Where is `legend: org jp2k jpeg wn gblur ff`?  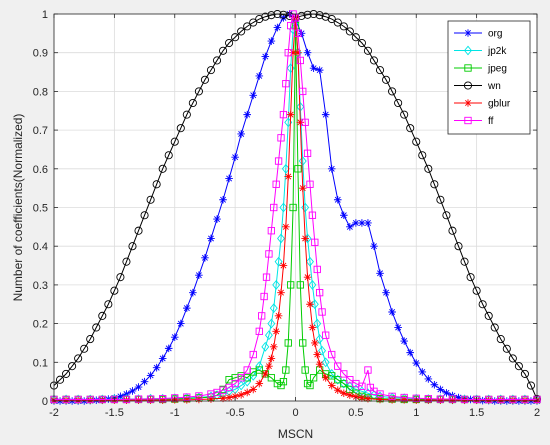 legend: org jp2k jpeg wn gblur ff is located at coordinates (489, 77).